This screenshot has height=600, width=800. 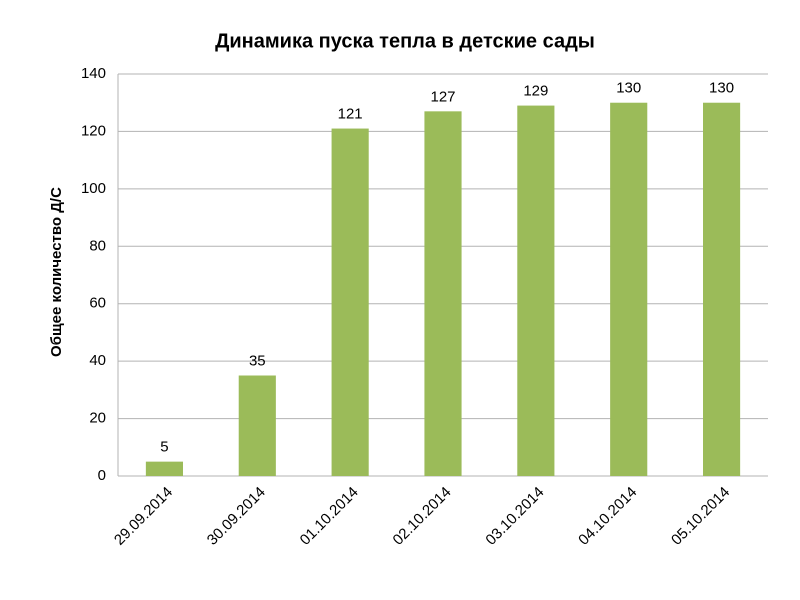 I want to click on y-tick-label: 140, so click(x=93, y=73).